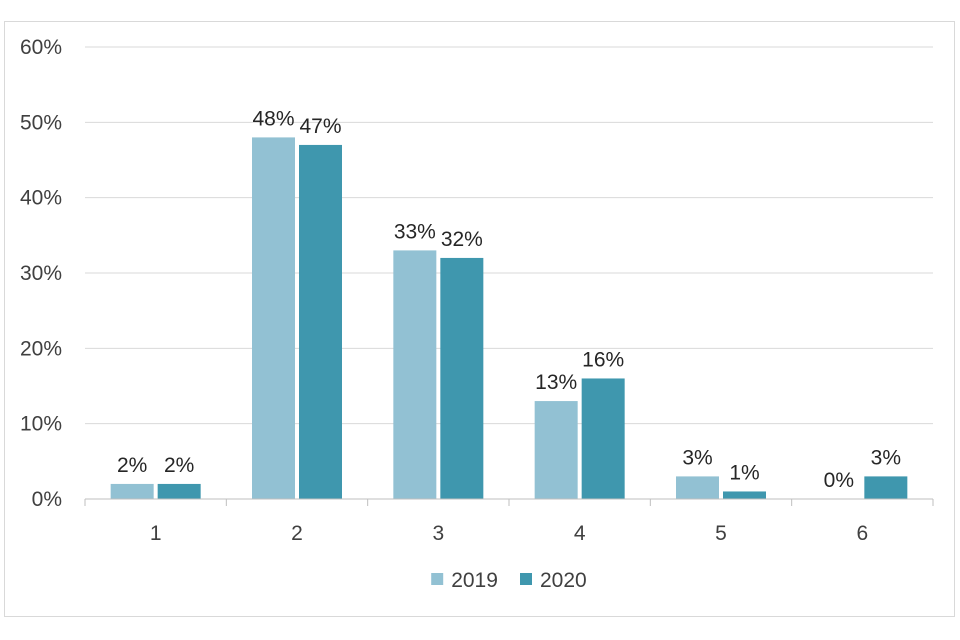 Image resolution: width=960 pixels, height=640 pixels. Describe the element at coordinates (41, 424) in the screenshot. I see `y-tick-label: 10%` at that location.